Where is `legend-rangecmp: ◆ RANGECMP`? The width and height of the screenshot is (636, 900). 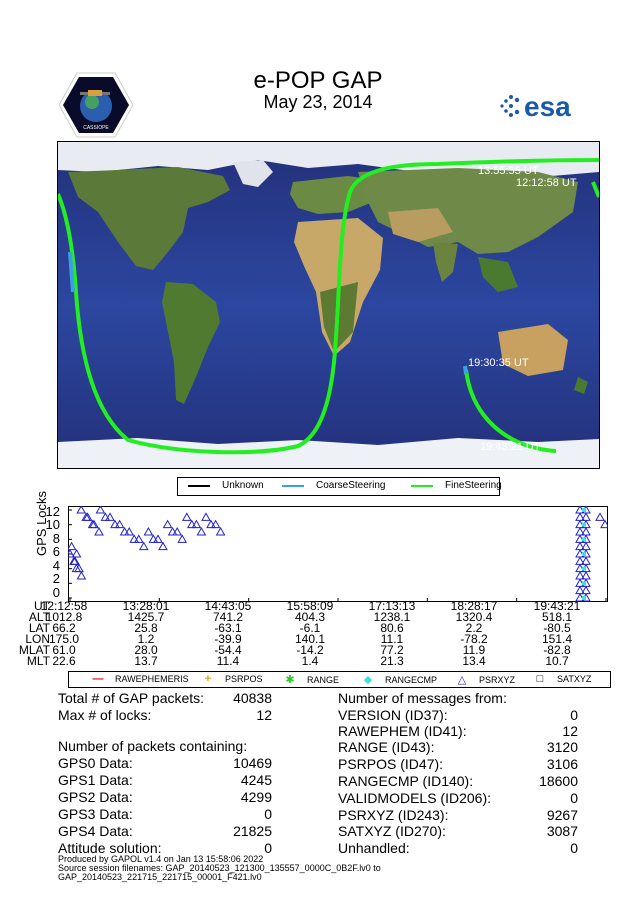
legend-rangecmp: ◆ RANGECMP is located at coordinates (399, 679).